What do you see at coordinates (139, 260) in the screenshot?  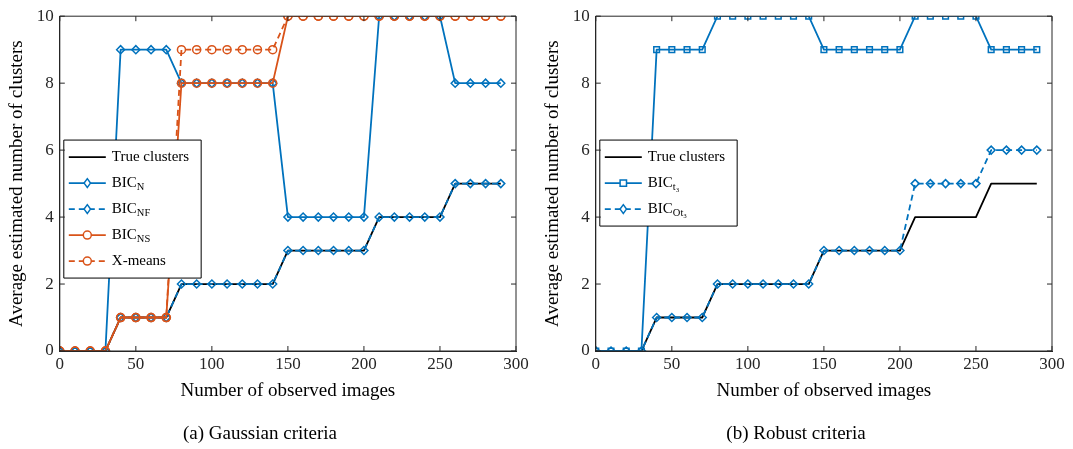 I see `legend-label: X-means` at bounding box center [139, 260].